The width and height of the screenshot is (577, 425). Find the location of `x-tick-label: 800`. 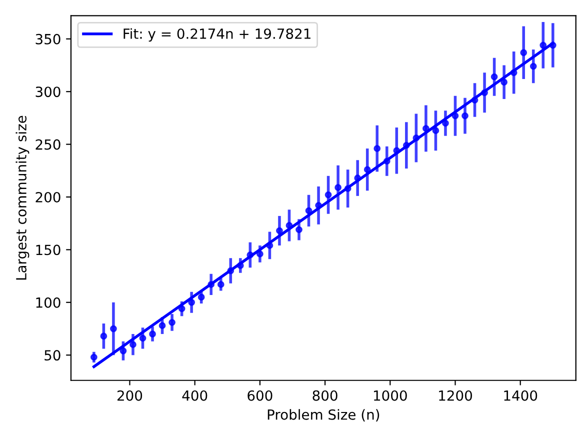

x-tick-label: 800 is located at coordinates (325, 395).